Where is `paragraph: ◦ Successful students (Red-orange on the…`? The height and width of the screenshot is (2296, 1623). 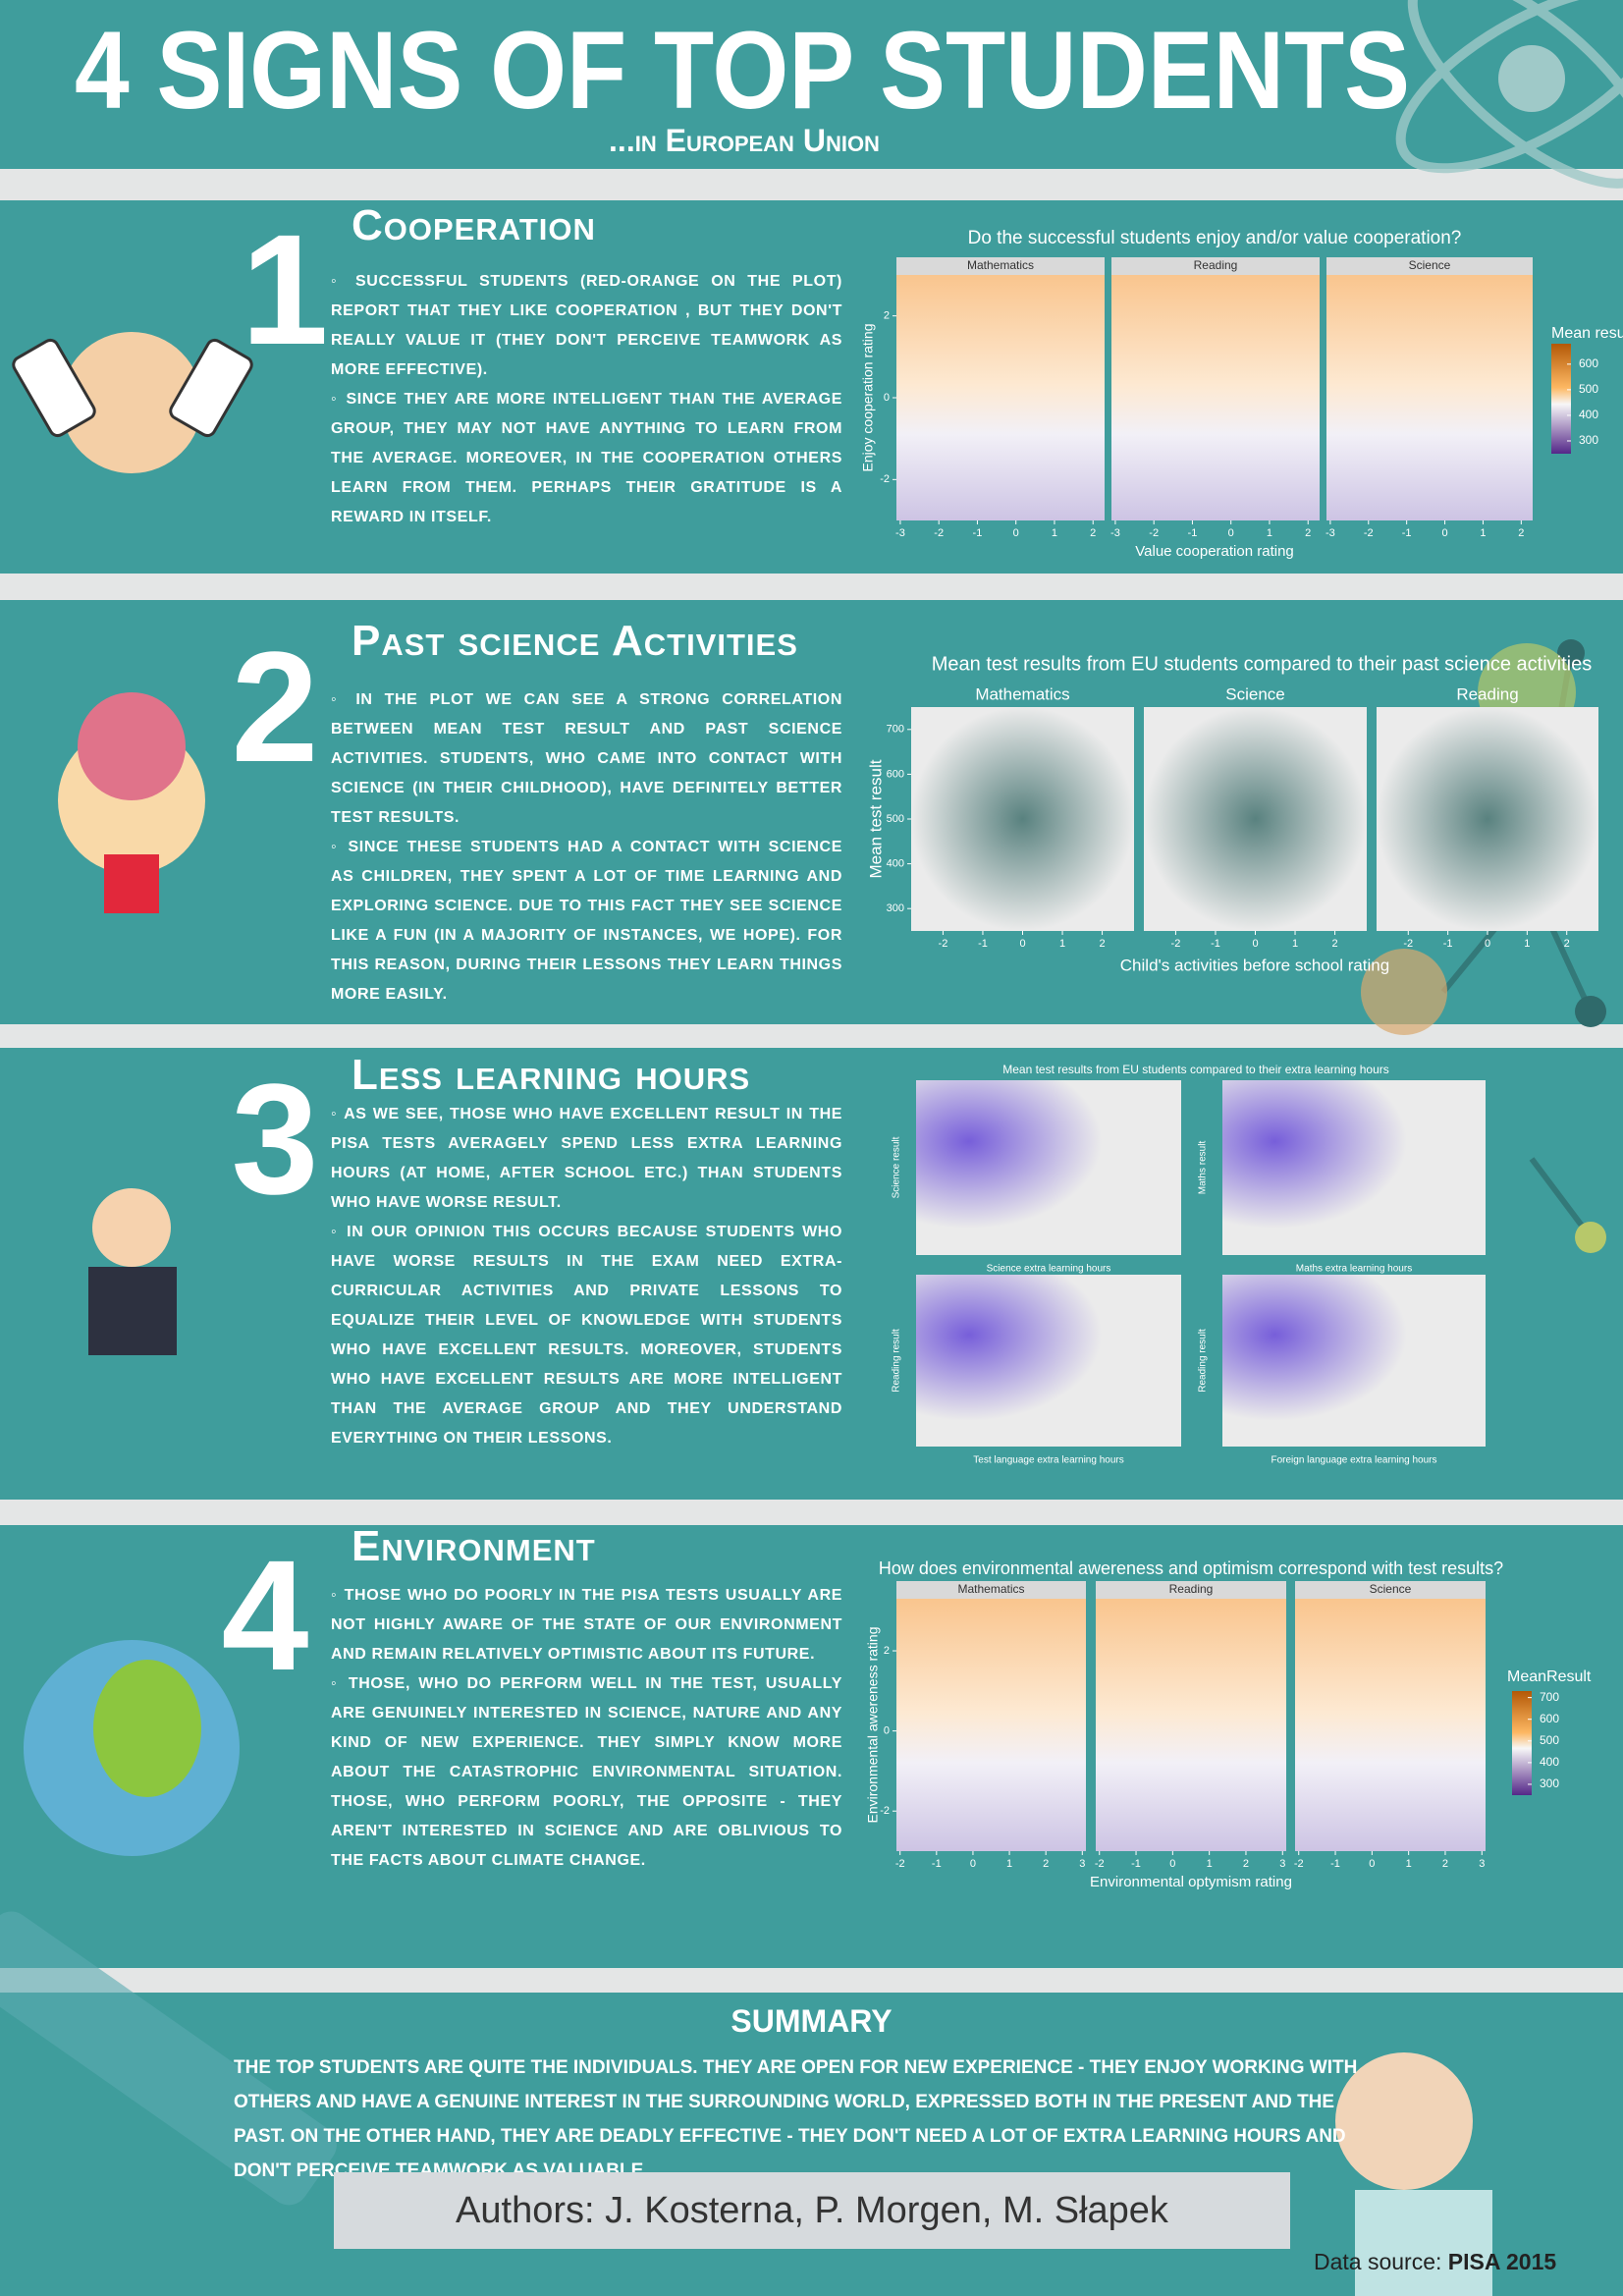 paragraph: ◦ Successful students (Red-orange on the… is located at coordinates (586, 325).